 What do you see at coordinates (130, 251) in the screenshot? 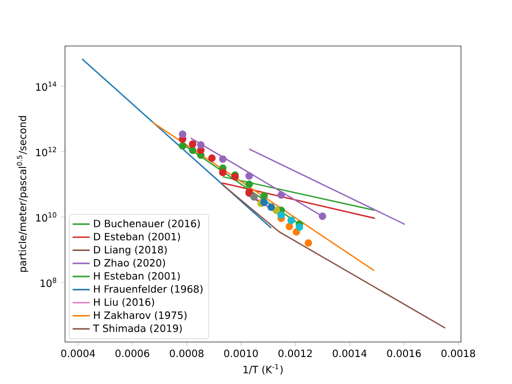
I see `legend-label: D Liang (2018)` at bounding box center [130, 251].